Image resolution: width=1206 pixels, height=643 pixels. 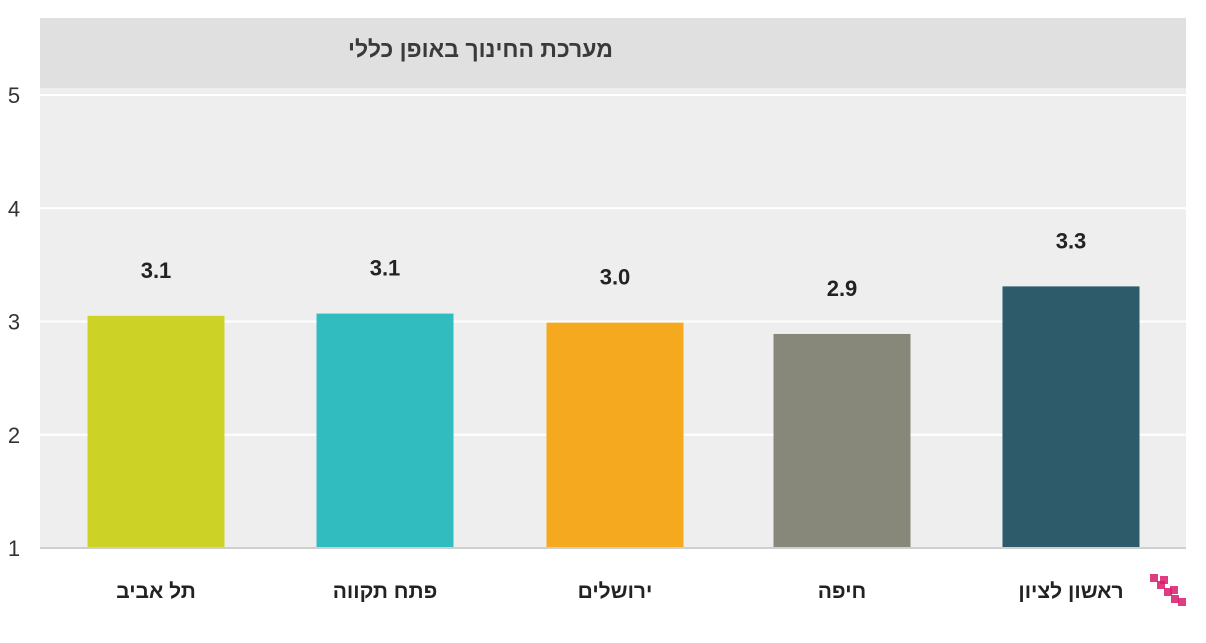 I want to click on title-band, so click(x=613, y=53).